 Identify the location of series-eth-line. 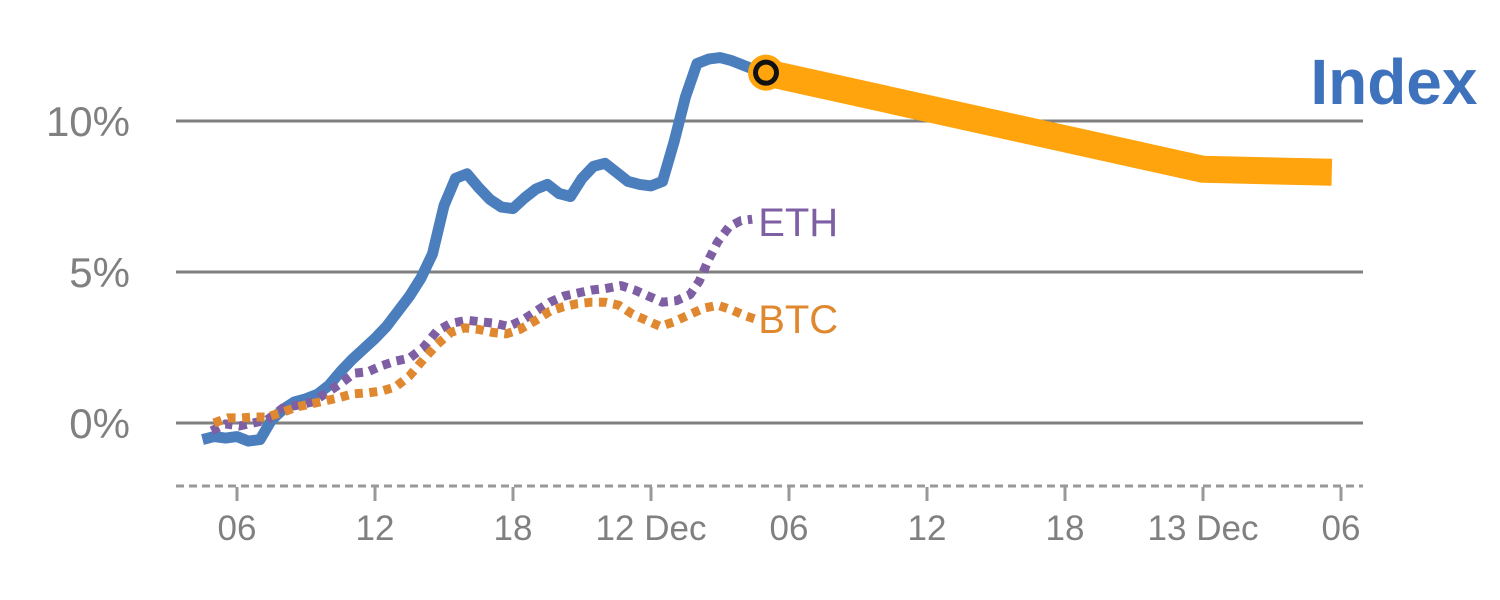
(481, 324).